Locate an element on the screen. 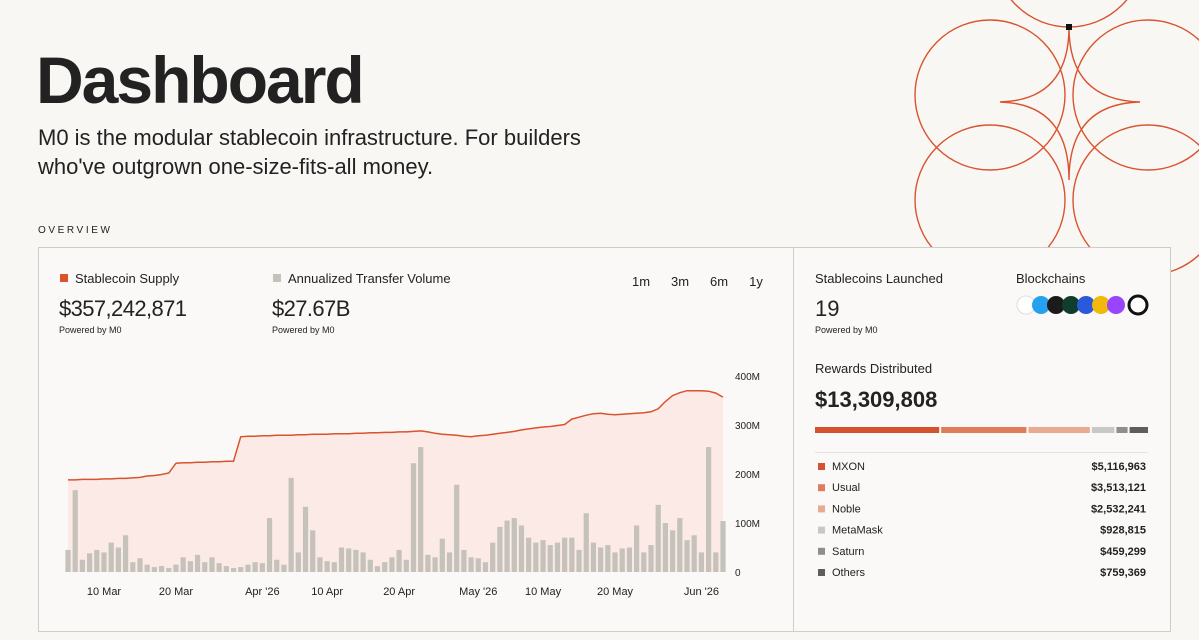 This screenshot has width=1199, height=640. range-button: 1m is located at coordinates (641, 281).